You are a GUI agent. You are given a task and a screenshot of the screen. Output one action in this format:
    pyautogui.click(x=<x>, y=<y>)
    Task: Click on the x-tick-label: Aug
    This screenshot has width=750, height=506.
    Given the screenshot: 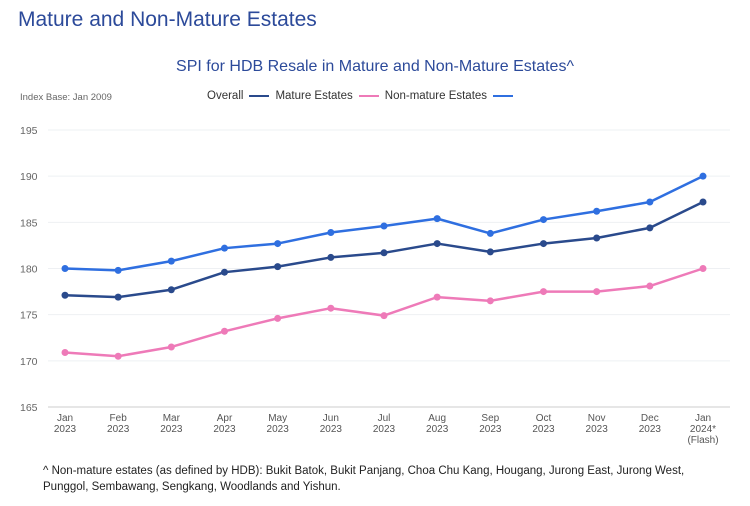 What is the action you would take?
    pyautogui.click(x=437, y=418)
    